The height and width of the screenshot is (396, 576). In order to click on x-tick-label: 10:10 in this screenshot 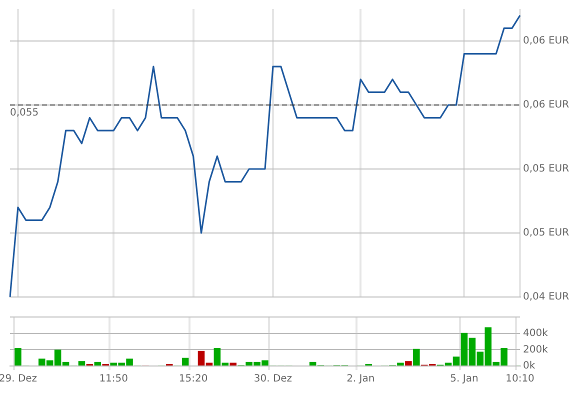, I will do `click(520, 379)`.